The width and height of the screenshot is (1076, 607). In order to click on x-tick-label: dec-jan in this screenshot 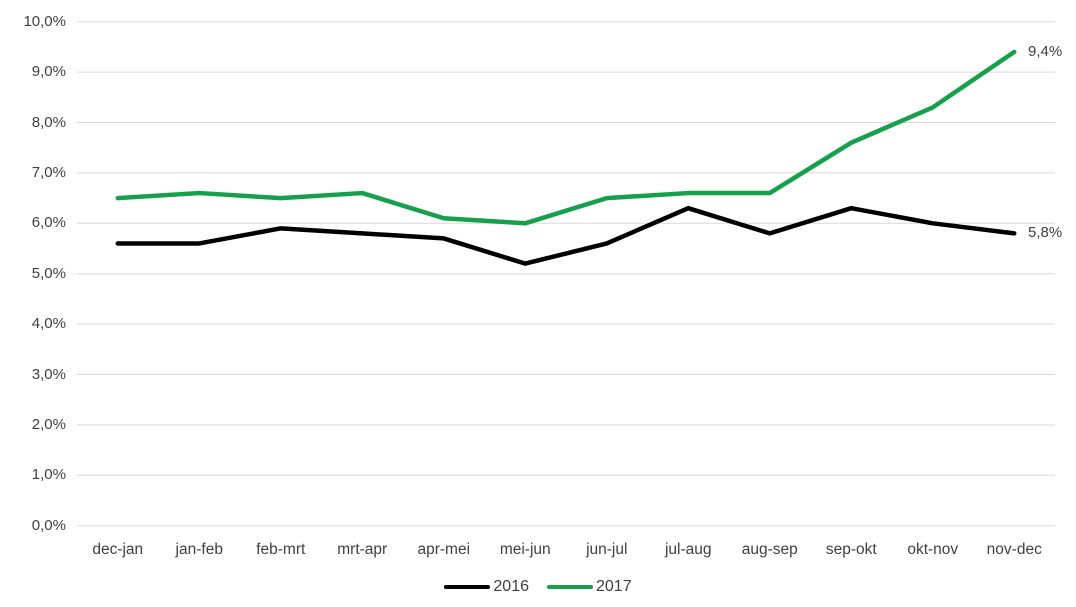, I will do `click(118, 549)`.